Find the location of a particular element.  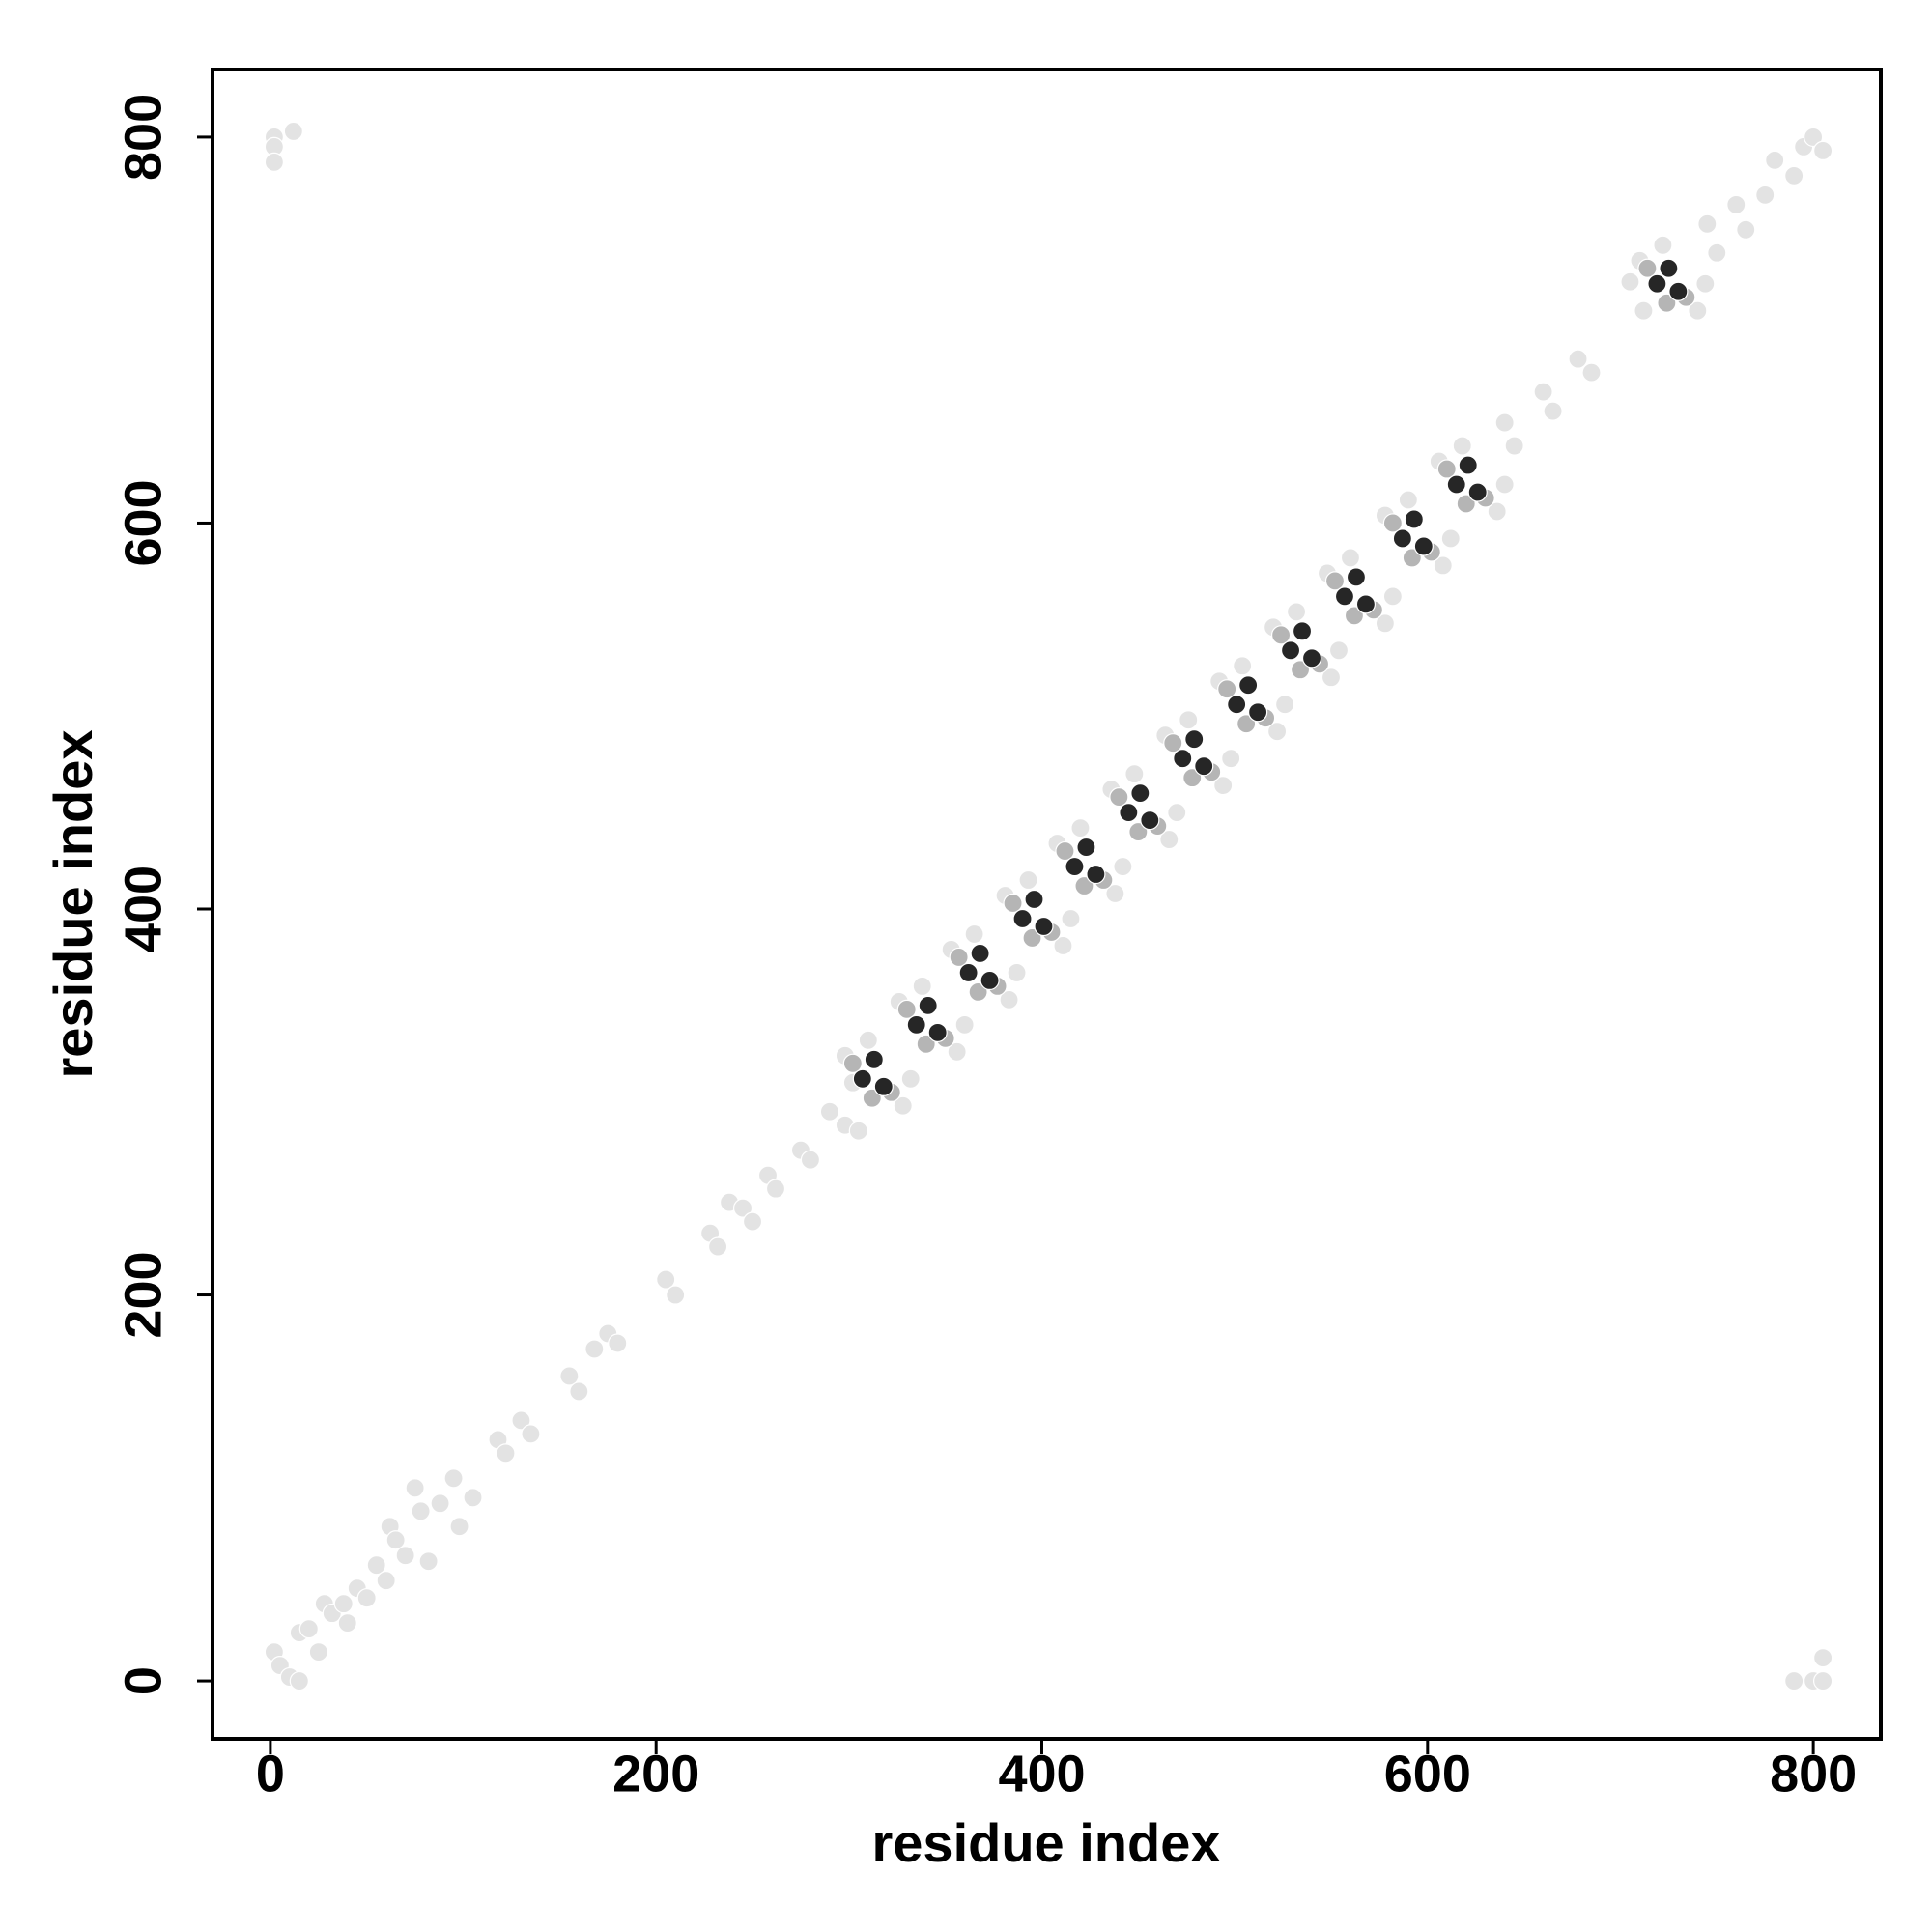

x-tick-label: 400 is located at coordinates (1041, 1774).